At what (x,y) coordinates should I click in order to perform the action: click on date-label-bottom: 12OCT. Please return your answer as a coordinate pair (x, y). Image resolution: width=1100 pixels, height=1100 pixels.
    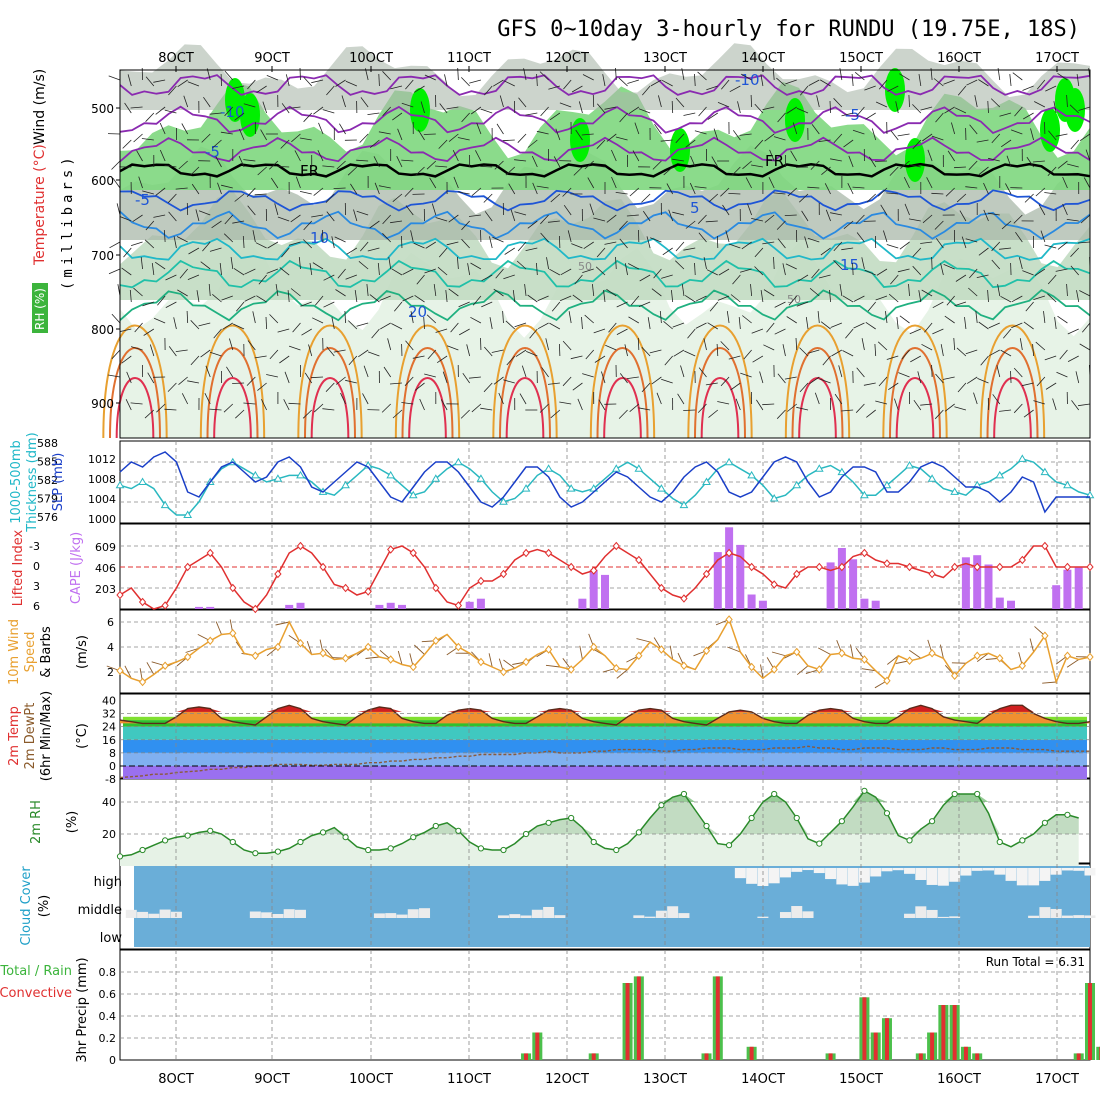
    Looking at the image, I should click on (567, 1079).